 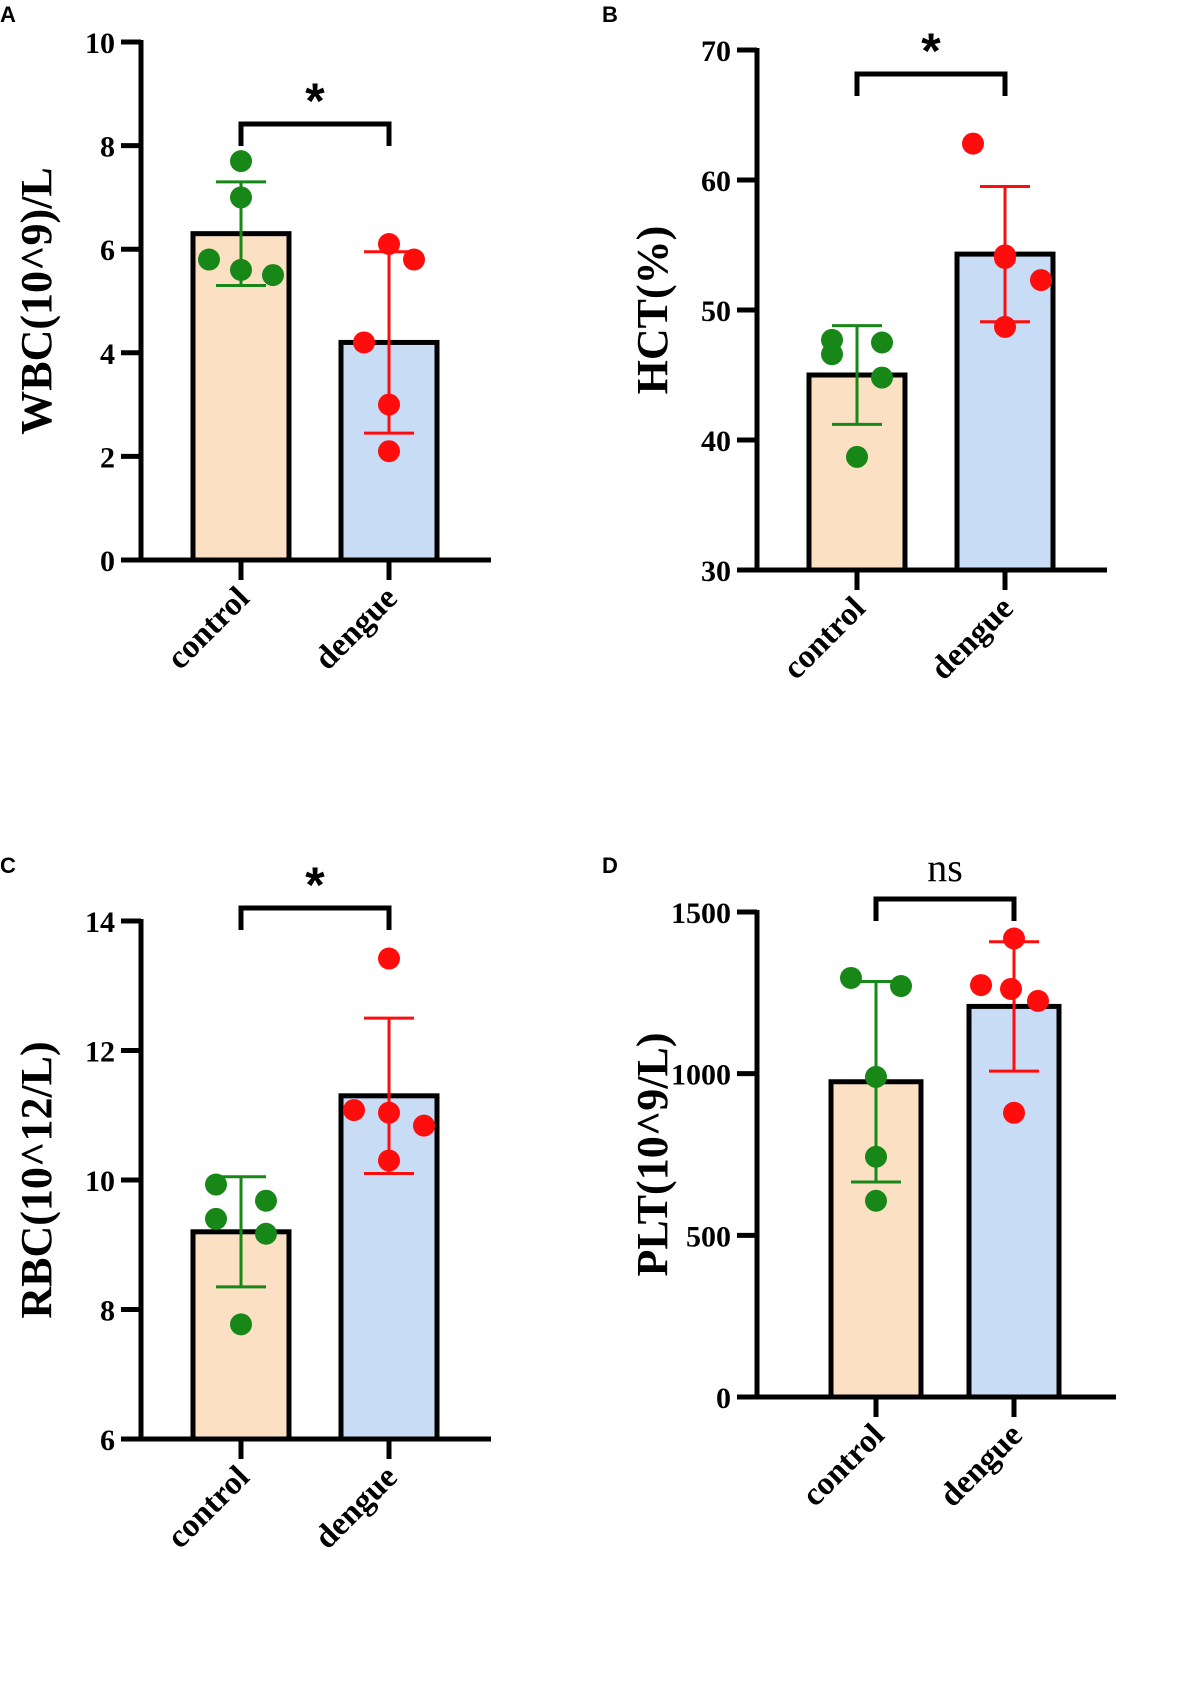 I want to click on y-tick-label: 40, so click(x=716, y=441).